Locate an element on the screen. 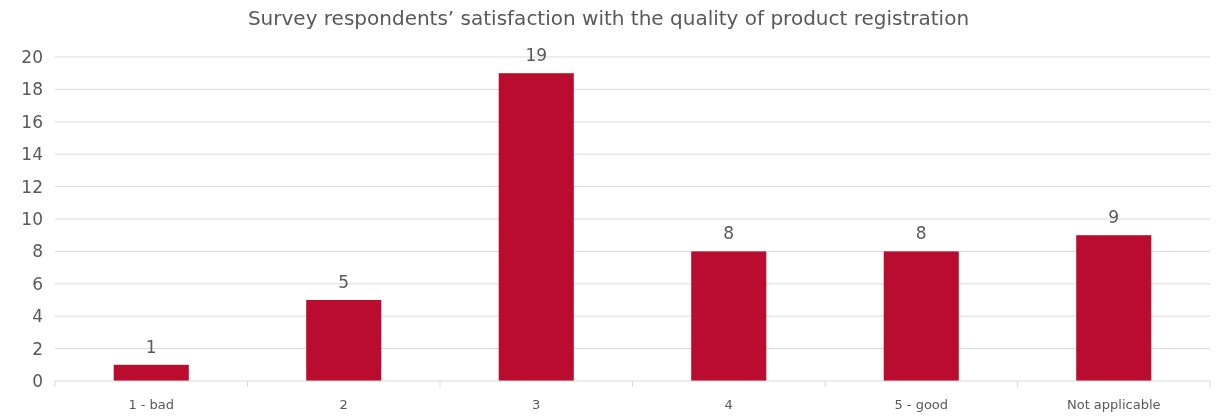  data-label: 5 is located at coordinates (344, 282).